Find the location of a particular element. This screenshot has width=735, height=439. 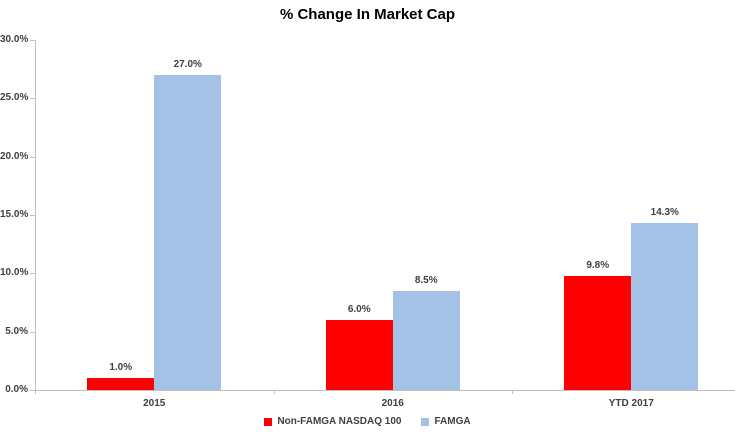

y-axis-tick-label: 25.0% is located at coordinates (14, 98).